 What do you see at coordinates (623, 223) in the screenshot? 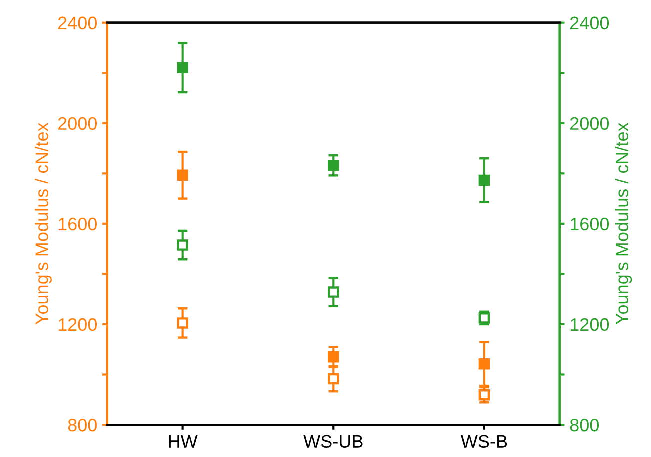
I see `y2-axis-title: Young's Modulus / cN/tex` at bounding box center [623, 223].